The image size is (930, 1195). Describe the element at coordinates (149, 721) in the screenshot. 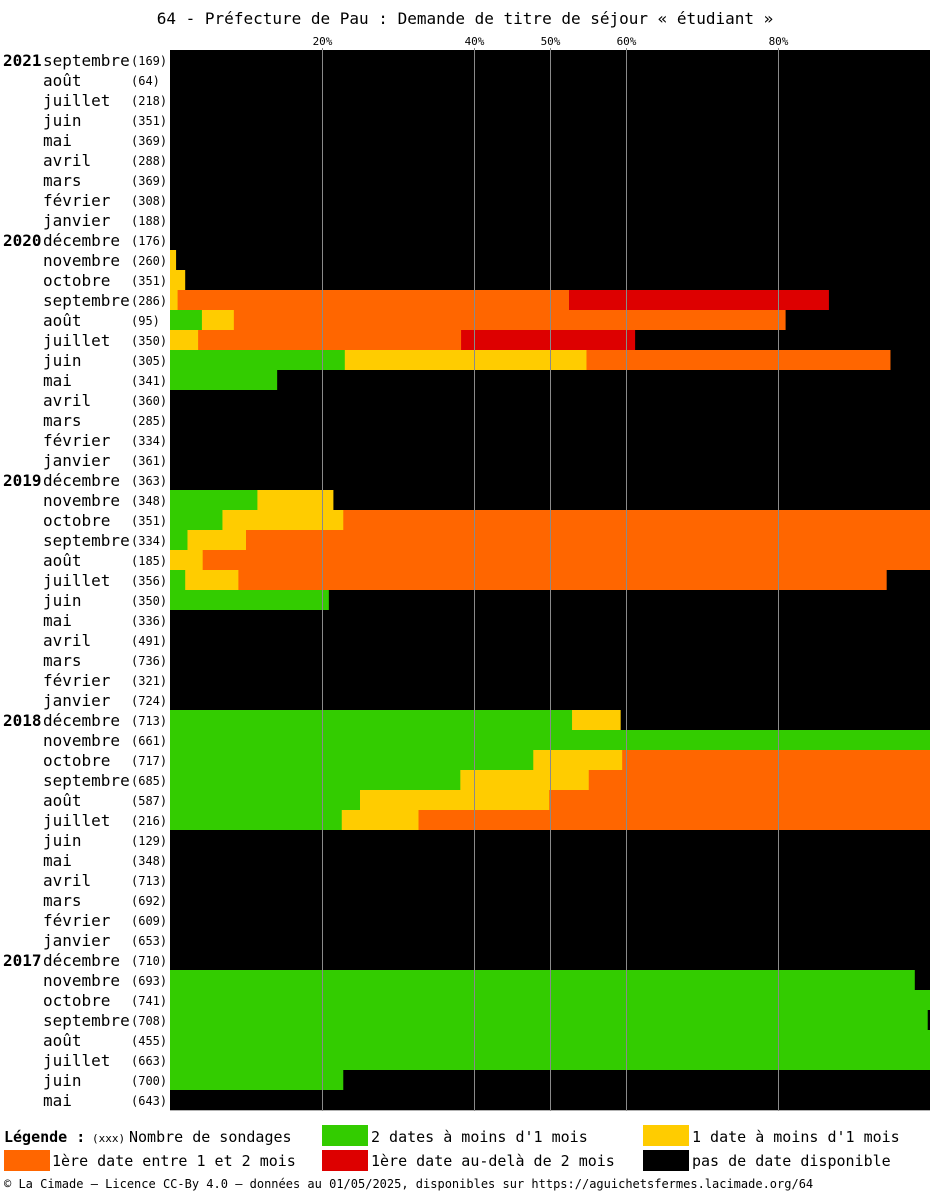

I see `row-count-label: (713)` at that location.